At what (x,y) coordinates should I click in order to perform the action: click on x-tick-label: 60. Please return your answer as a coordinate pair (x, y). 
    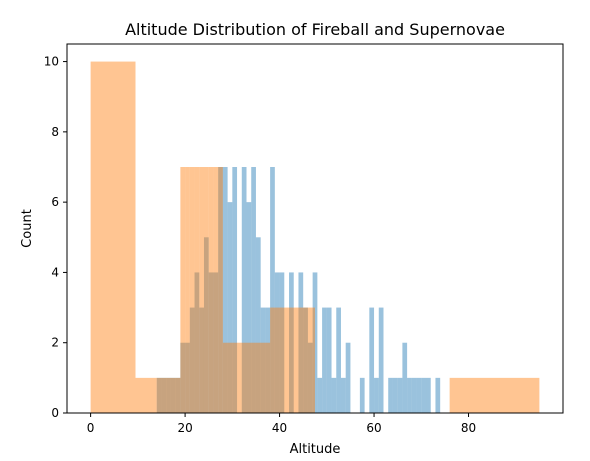
    Looking at the image, I should click on (373, 428).